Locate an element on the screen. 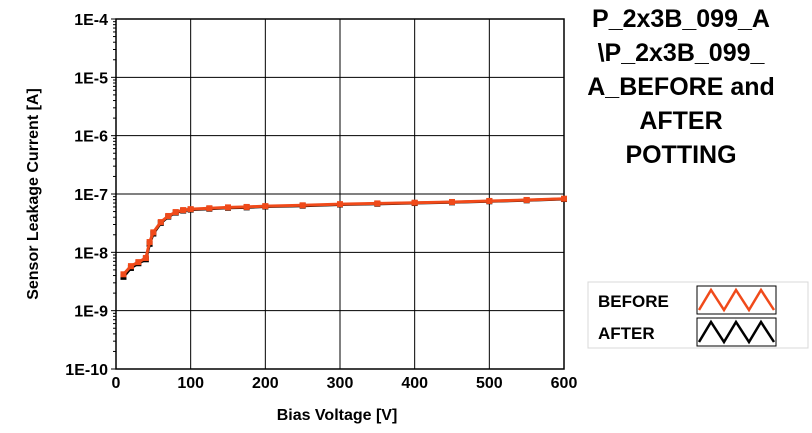  x-axis-ticks: 0 100 200 300 400 500 600 is located at coordinates (345, 383).